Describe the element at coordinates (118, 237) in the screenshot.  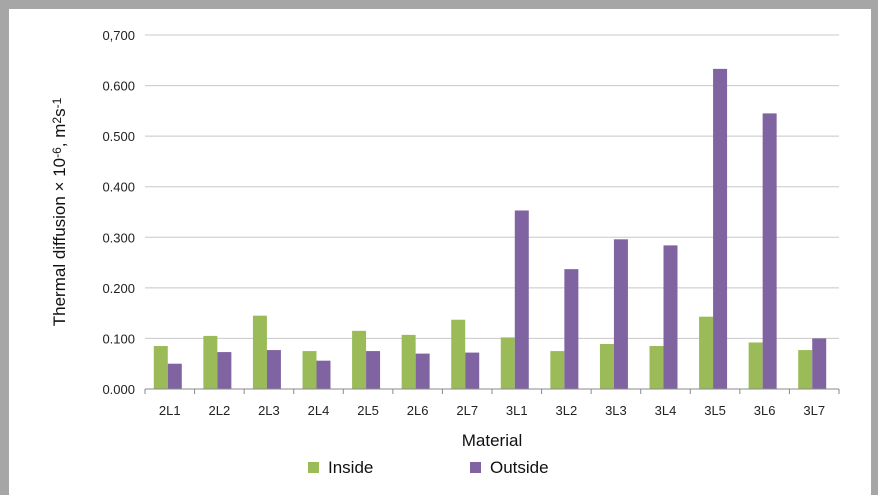
I see `y-tick-label: 0.300` at that location.